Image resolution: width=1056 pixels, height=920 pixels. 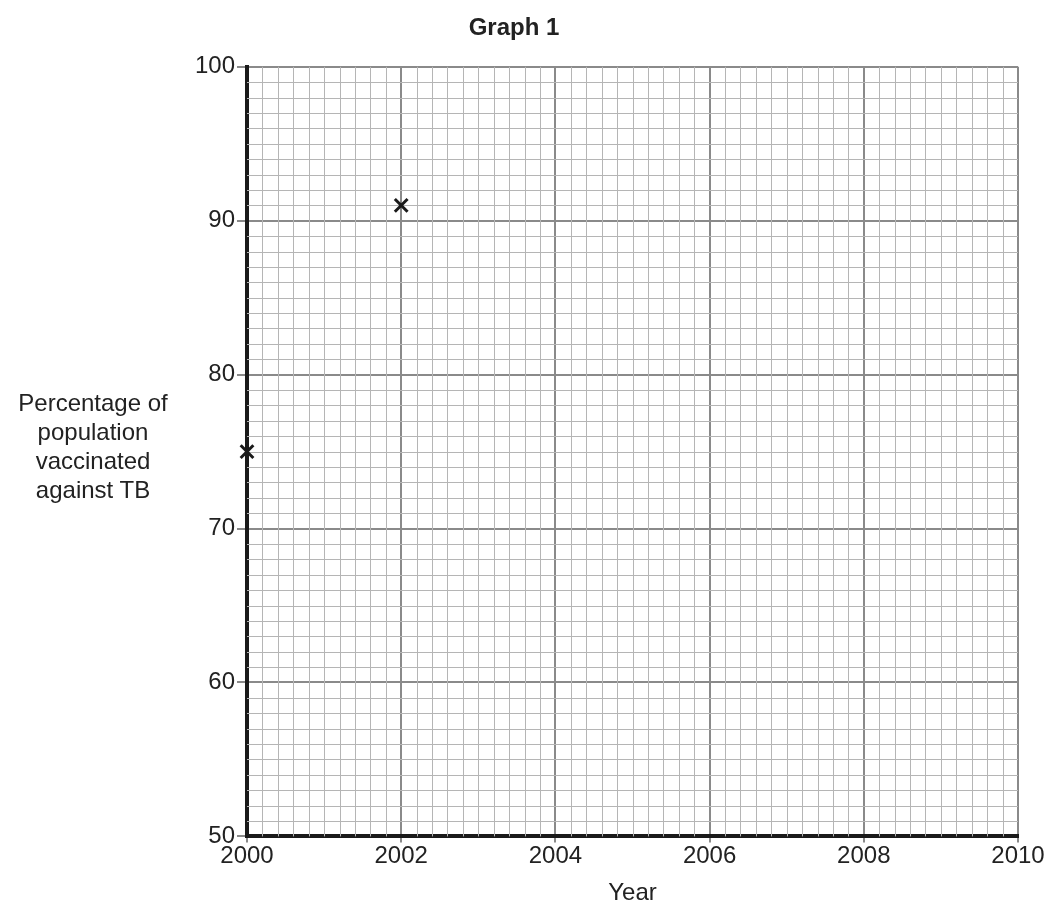 What do you see at coordinates (221, 527) in the screenshot?
I see `y-tick-label: 70` at bounding box center [221, 527].